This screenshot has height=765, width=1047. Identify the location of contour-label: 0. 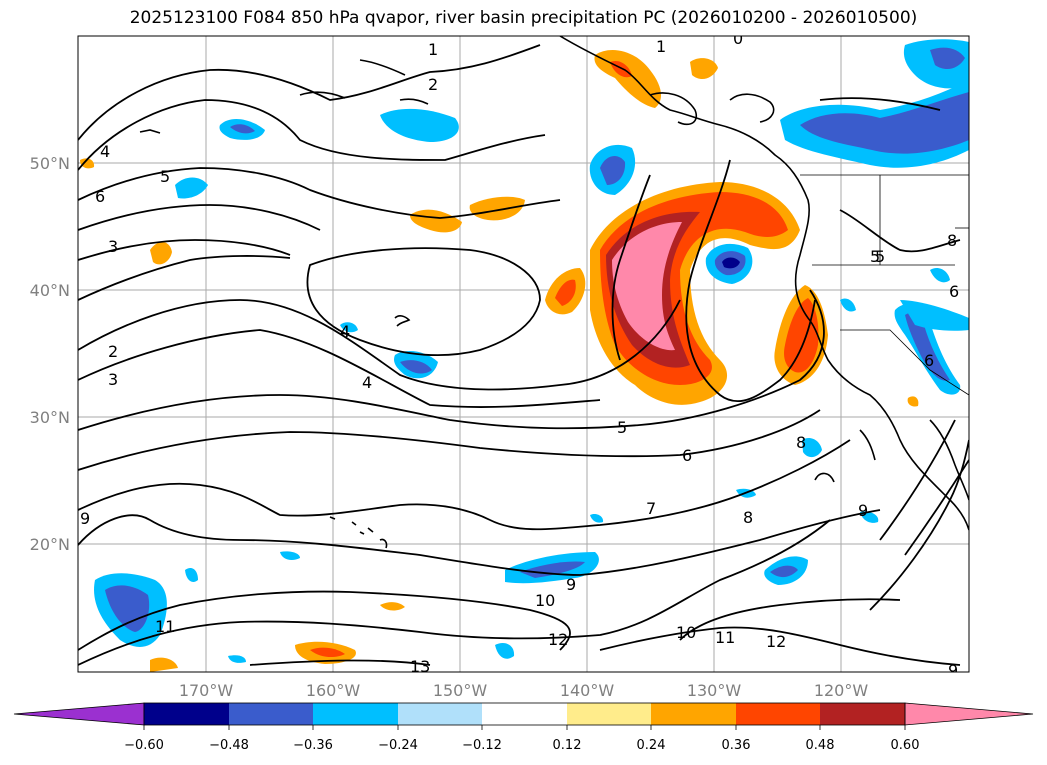
(738, 38).